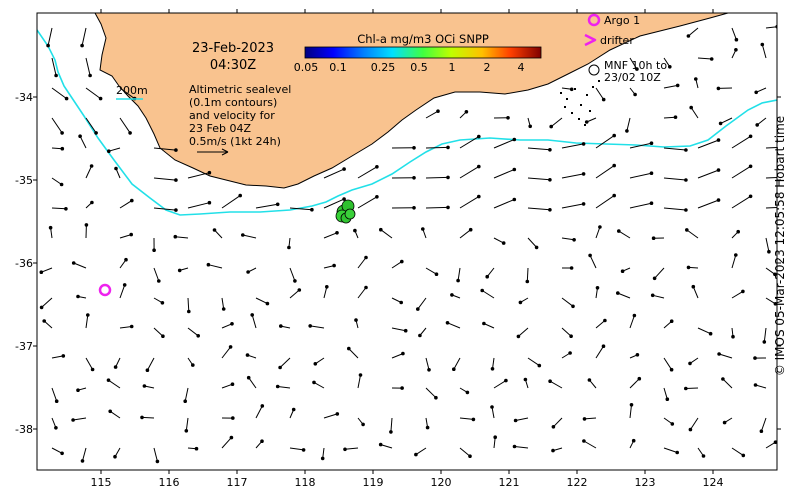 The width and height of the screenshot is (800, 500). What do you see at coordinates (233, 48) in the screenshot?
I see `title-date: 23-Feb-2023` at bounding box center [233, 48].